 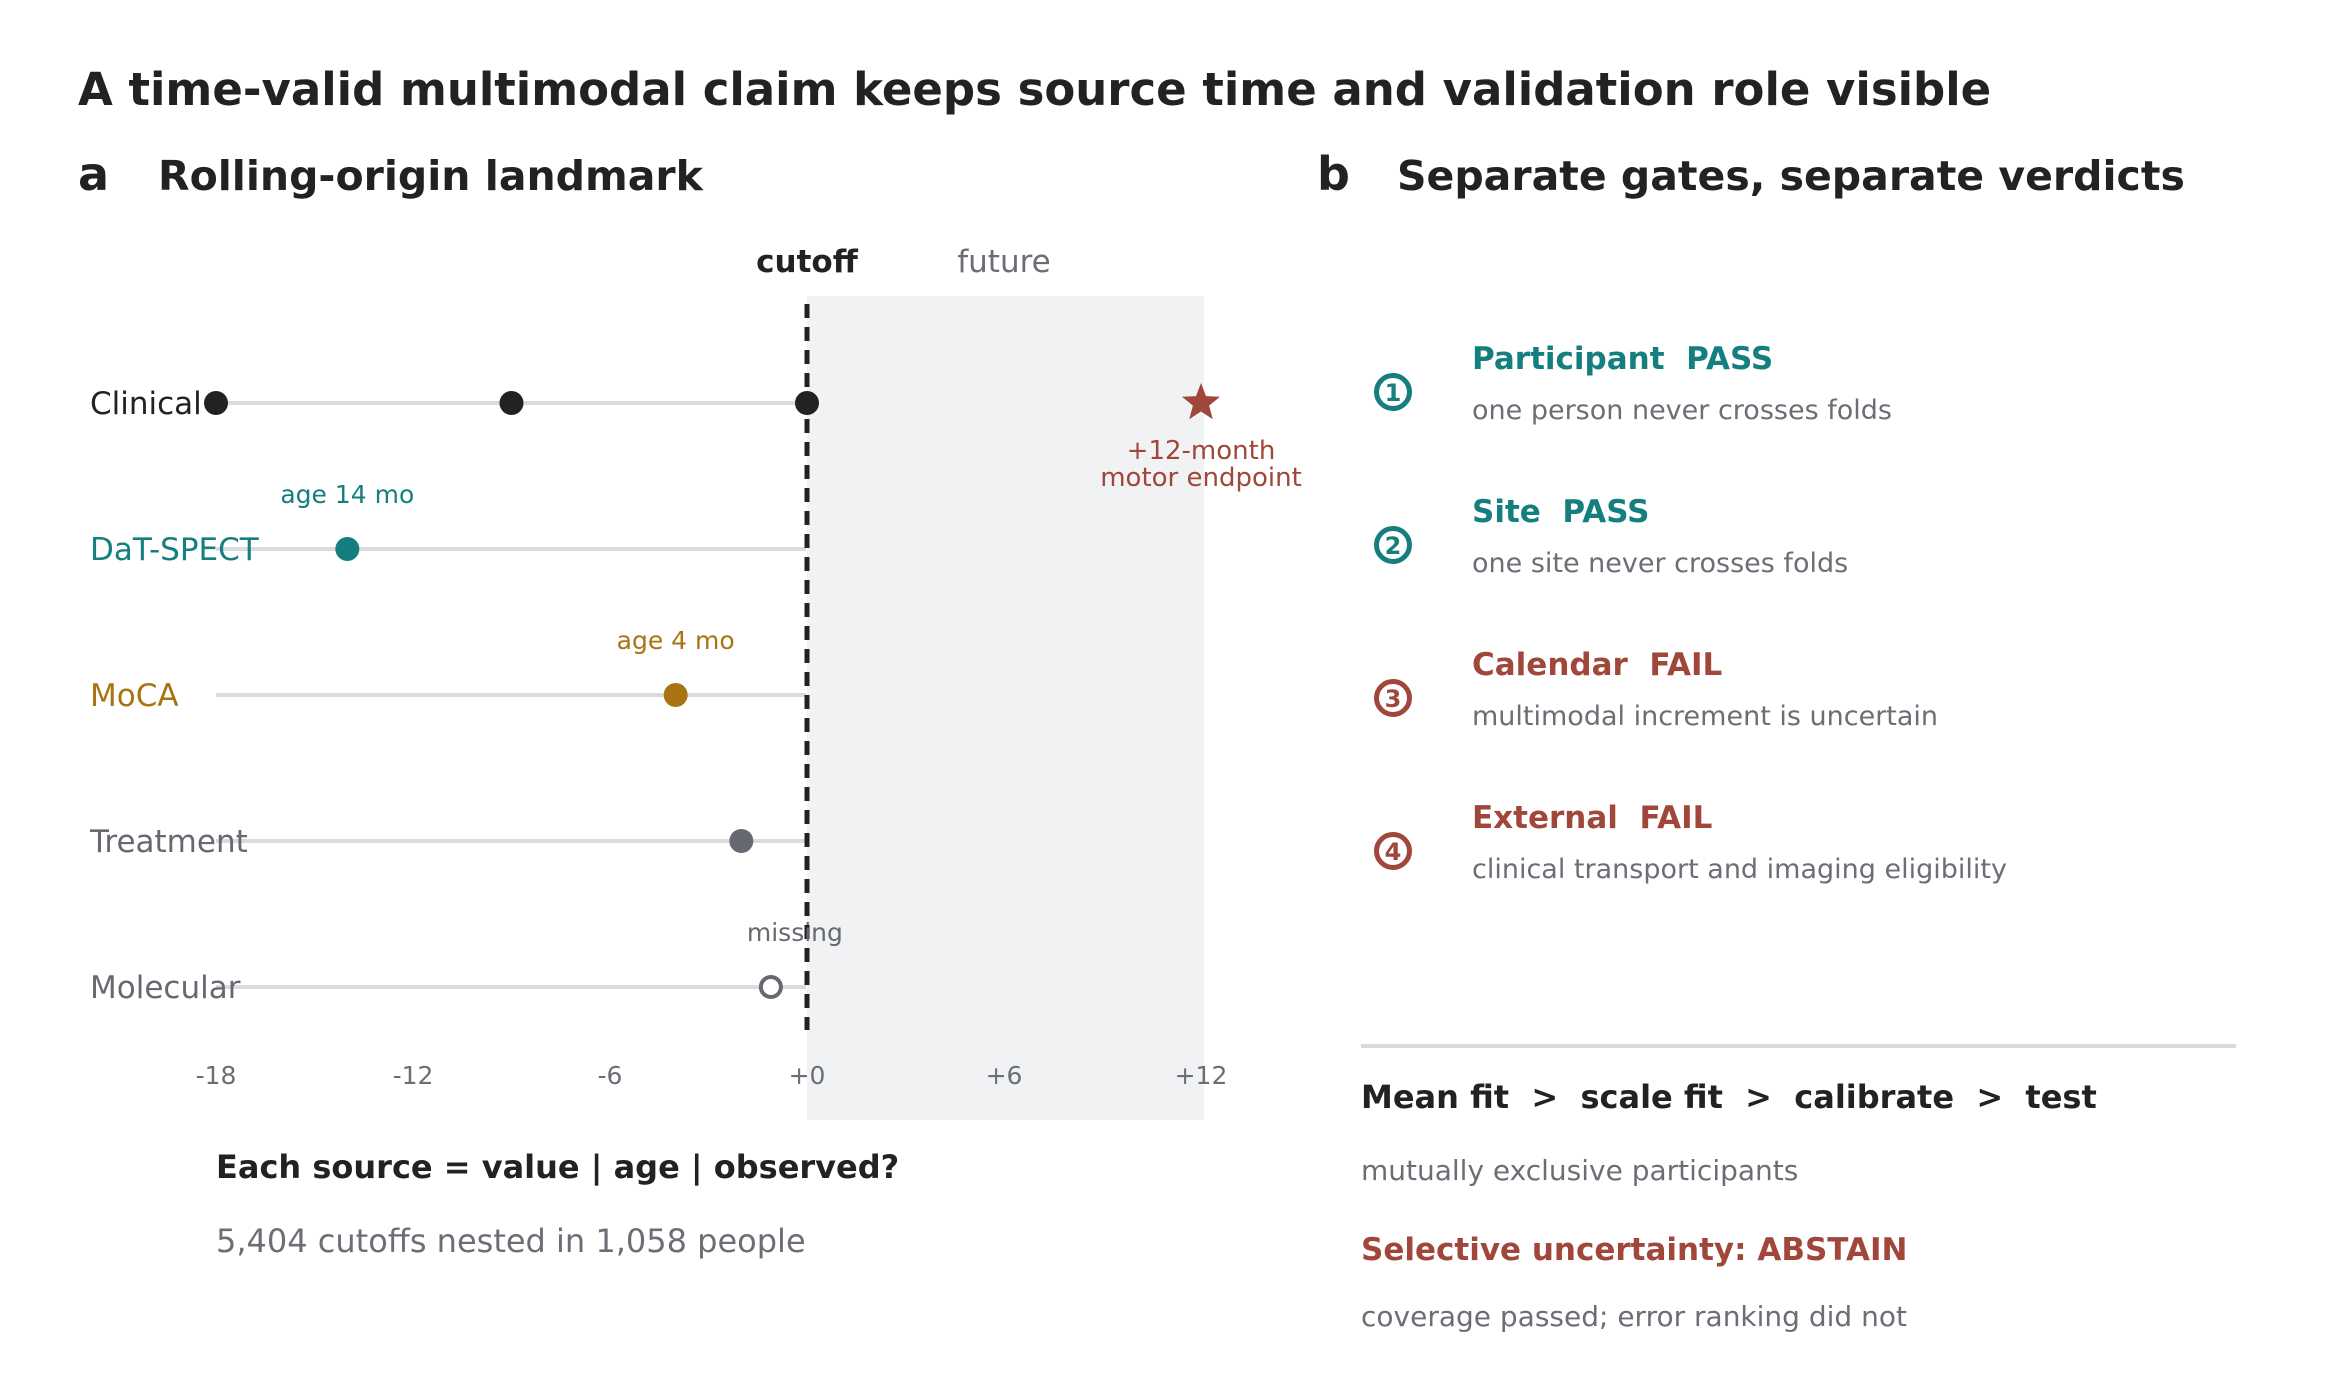 I want to click on row-marks: age 14 mo age 4 mo missing, so click(x=523, y=695).